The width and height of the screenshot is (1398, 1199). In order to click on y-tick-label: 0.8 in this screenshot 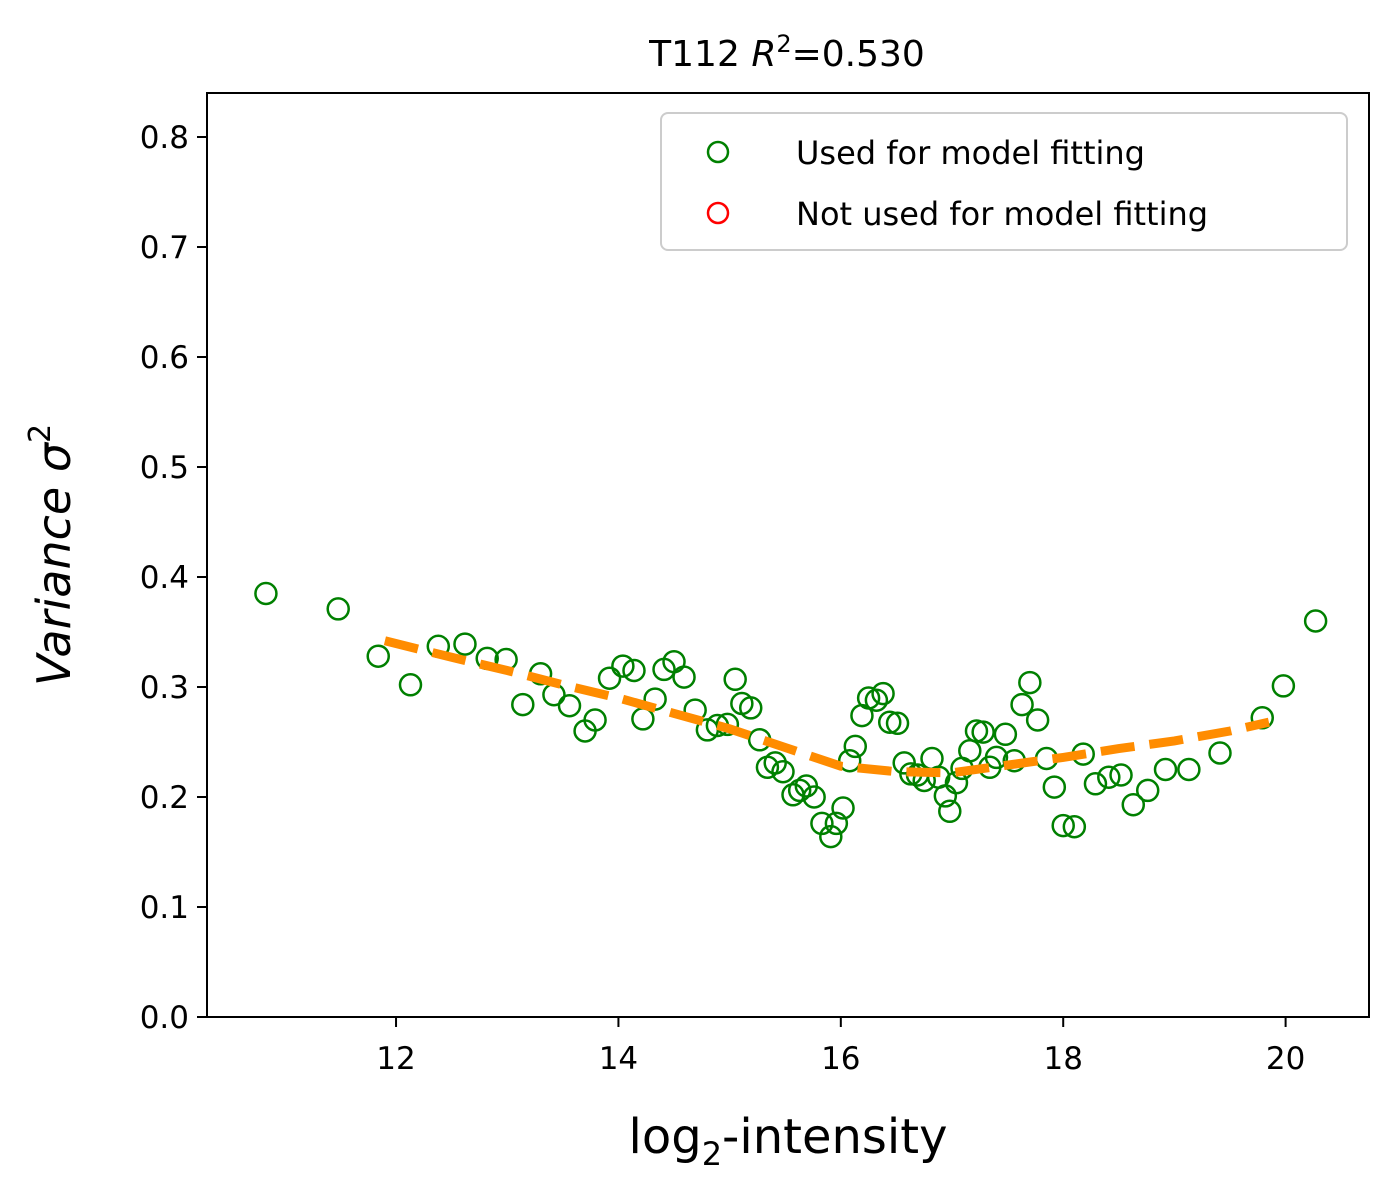, I will do `click(164, 138)`.